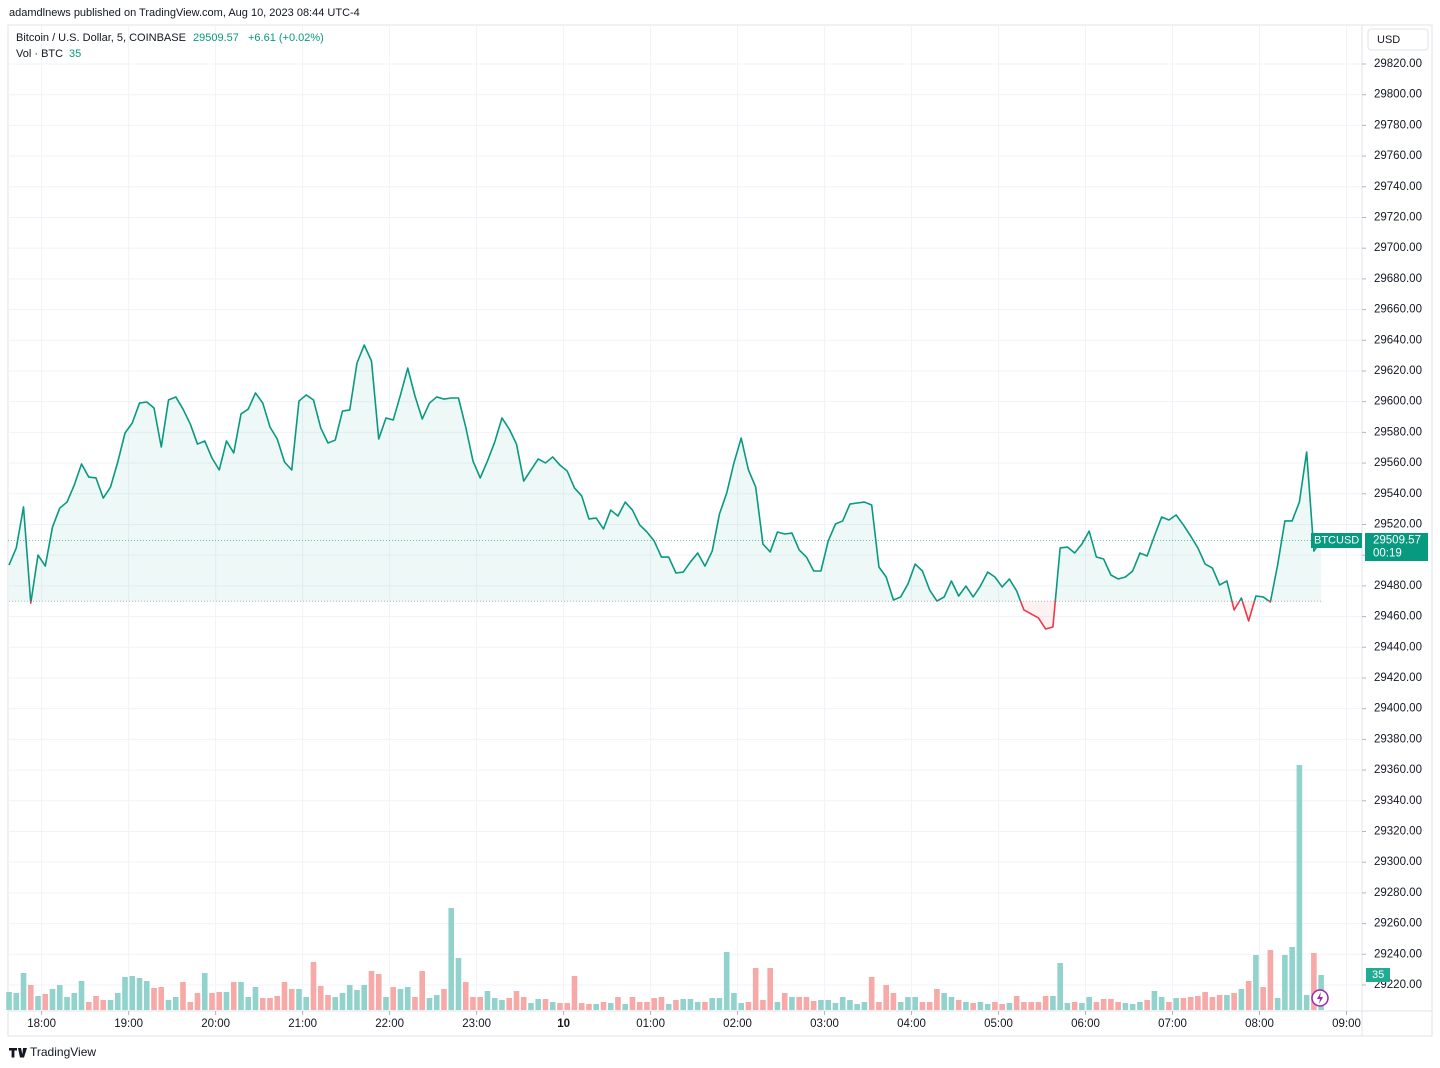 The image size is (1440, 1068). I want to click on x-tick-label: 23:00, so click(476, 1024).